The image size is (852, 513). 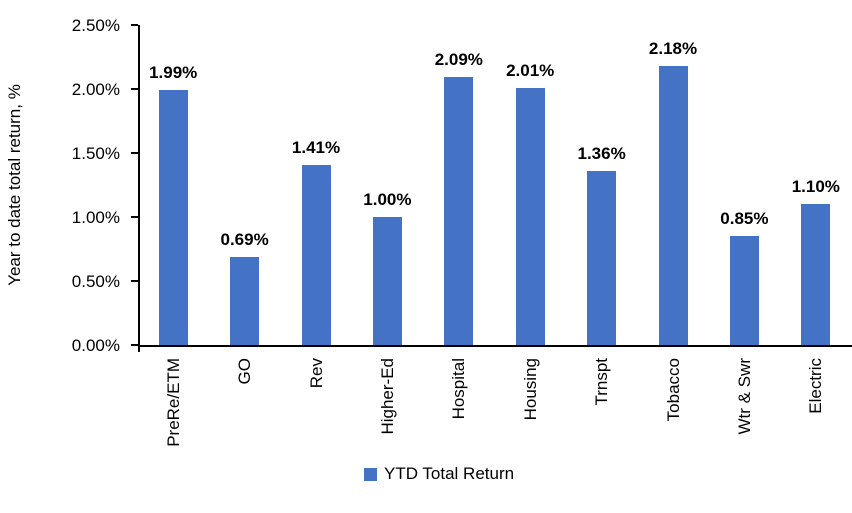 What do you see at coordinates (815, 187) in the screenshot?
I see `bar-value-label: 1.10%` at bounding box center [815, 187].